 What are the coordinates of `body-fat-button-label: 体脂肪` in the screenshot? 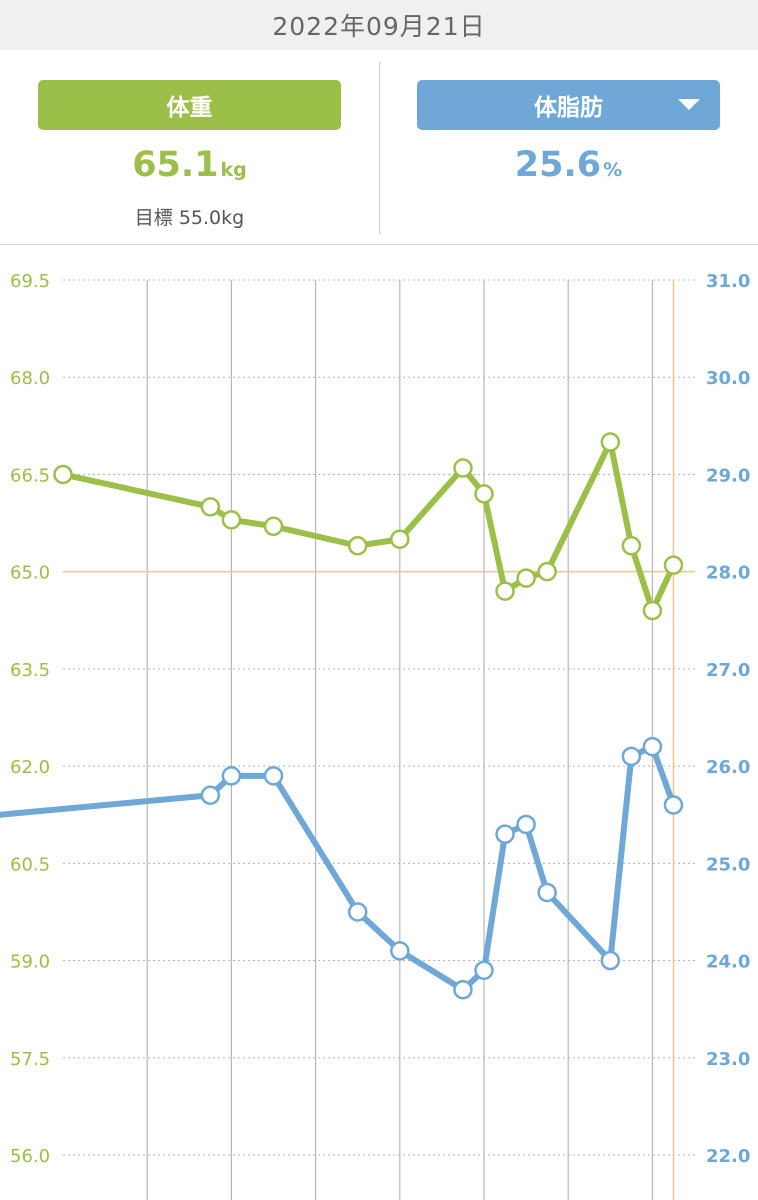 It's located at (568, 108).